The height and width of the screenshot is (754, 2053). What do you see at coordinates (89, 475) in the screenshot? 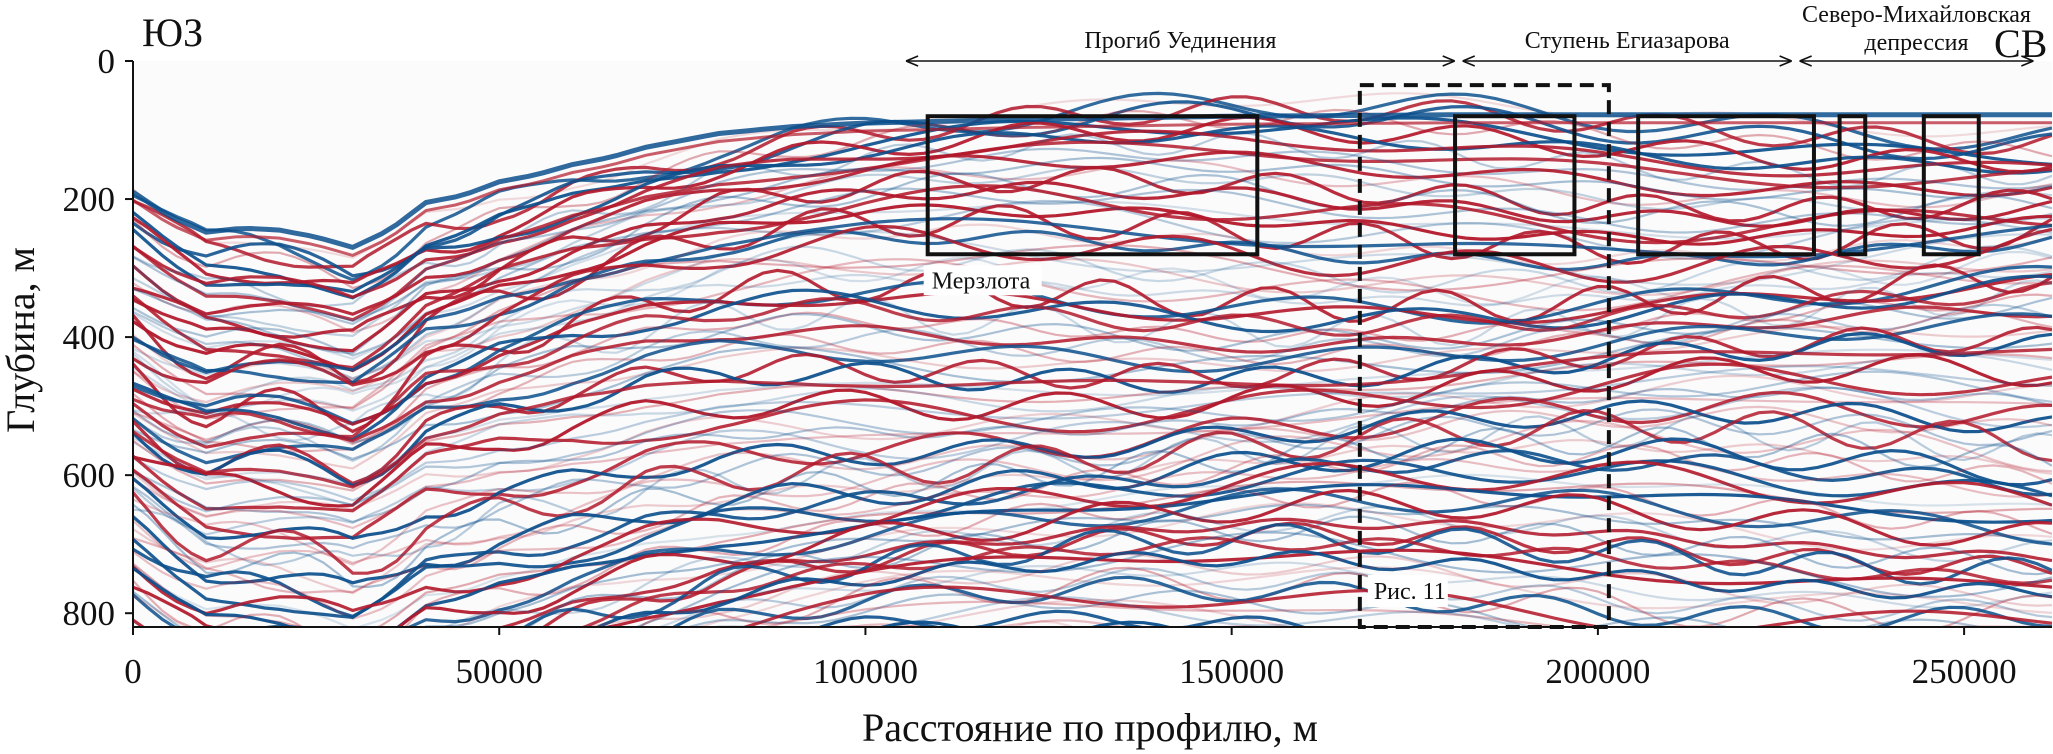
I see `y-tick-label: 600` at bounding box center [89, 475].